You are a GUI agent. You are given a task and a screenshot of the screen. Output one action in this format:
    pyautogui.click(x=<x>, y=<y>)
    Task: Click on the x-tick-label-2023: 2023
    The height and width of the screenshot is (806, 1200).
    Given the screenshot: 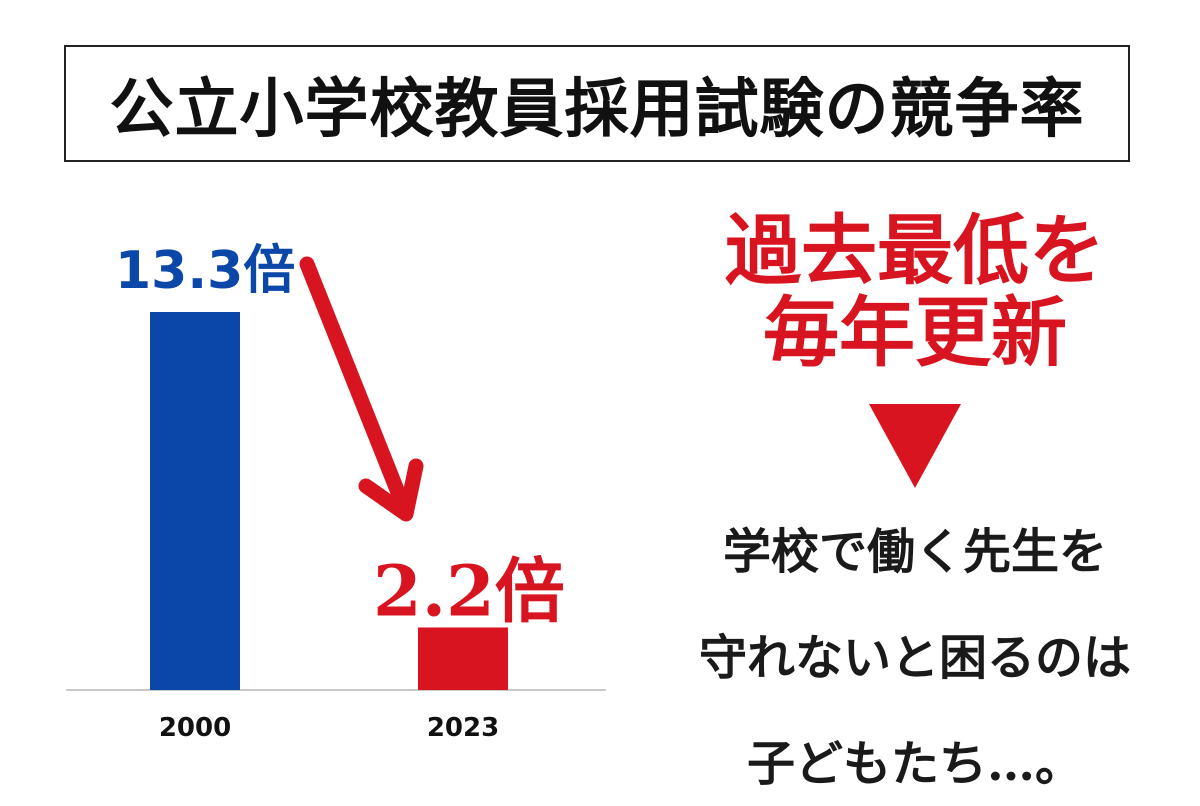 What is the action you would take?
    pyautogui.click(x=463, y=728)
    